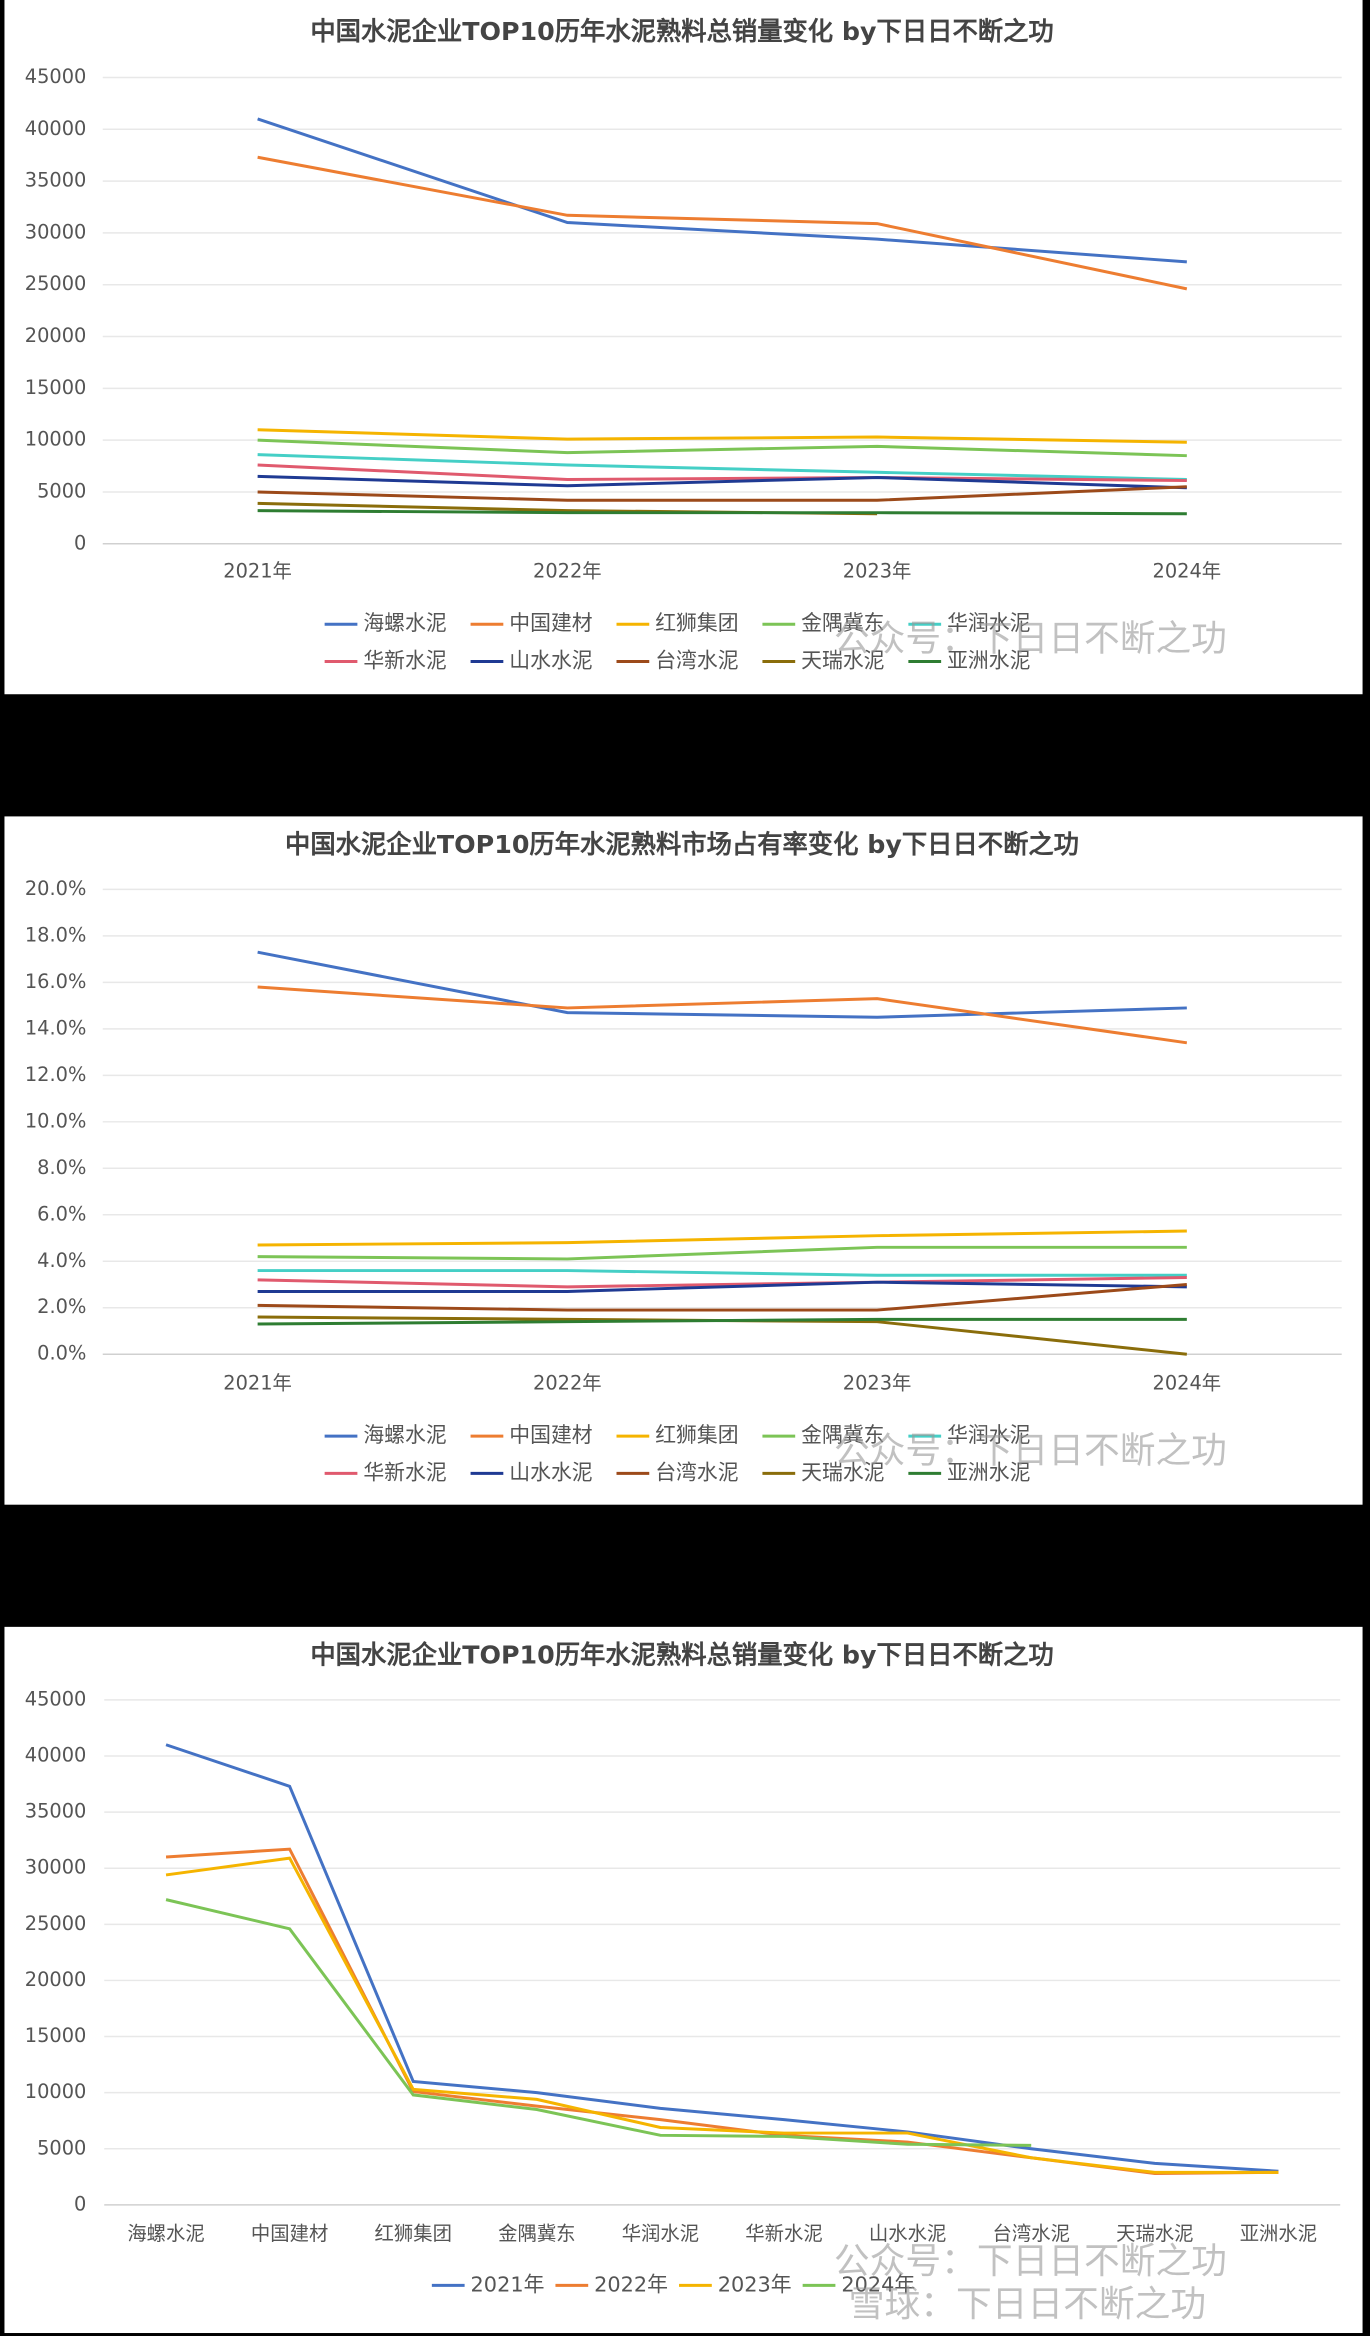 The width and height of the screenshot is (1370, 2336). I want to click on legend-label: 2024年, so click(878, 2284).